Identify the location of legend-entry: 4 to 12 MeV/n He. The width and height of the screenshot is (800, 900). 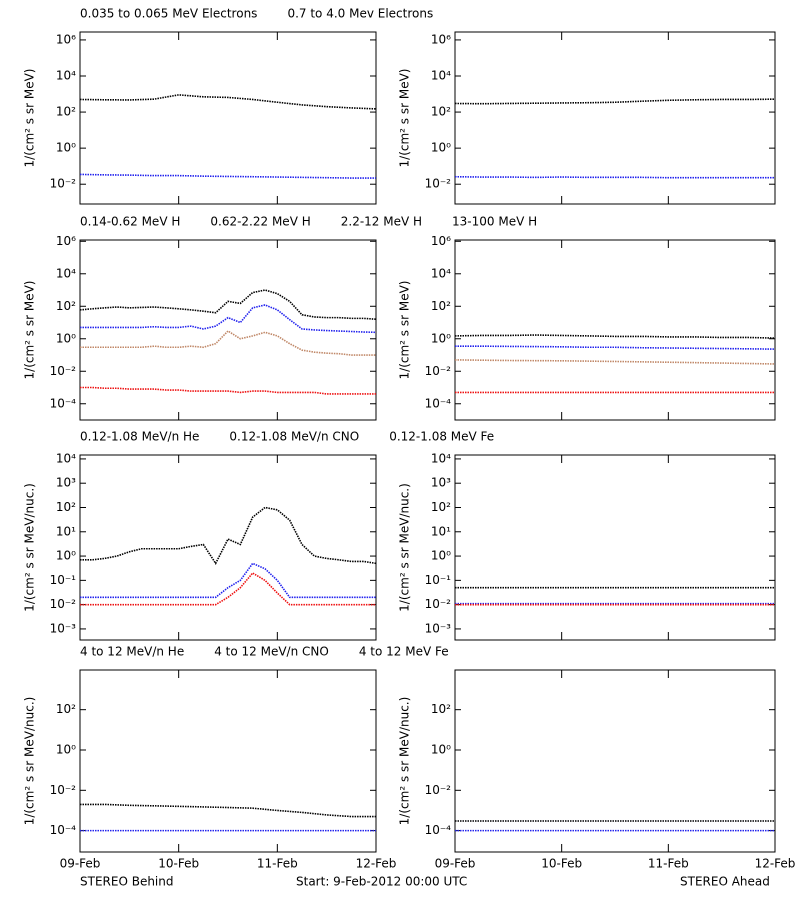
(132, 652).